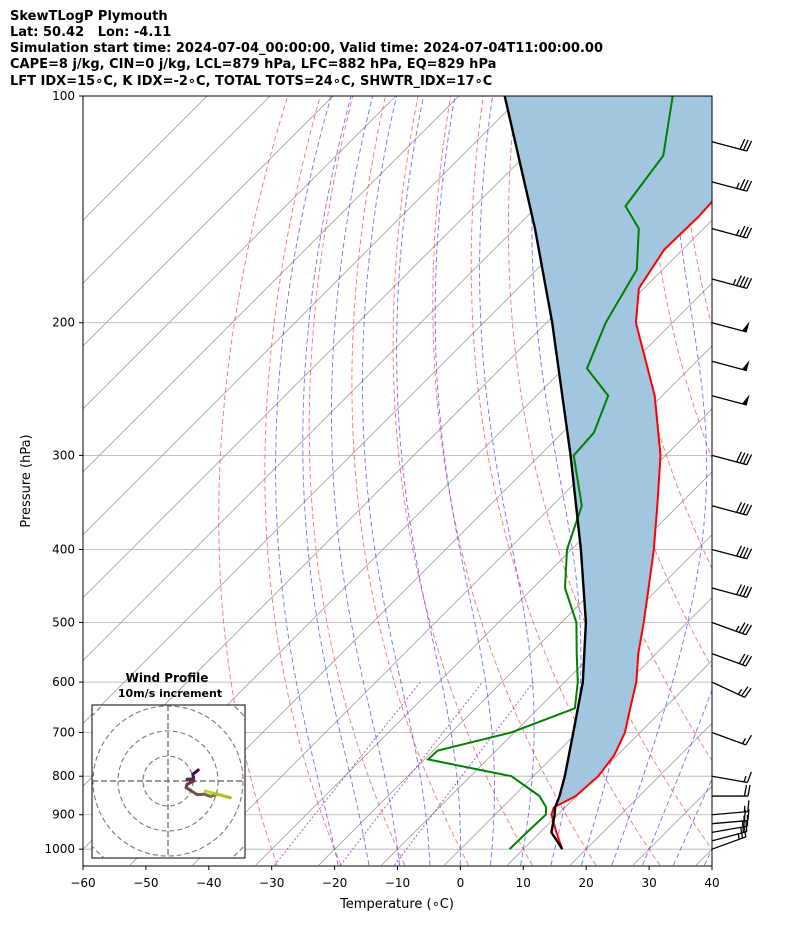 The width and height of the screenshot is (794, 937). What do you see at coordinates (63, 815) in the screenshot?
I see `y-tick-label: 900` at bounding box center [63, 815].